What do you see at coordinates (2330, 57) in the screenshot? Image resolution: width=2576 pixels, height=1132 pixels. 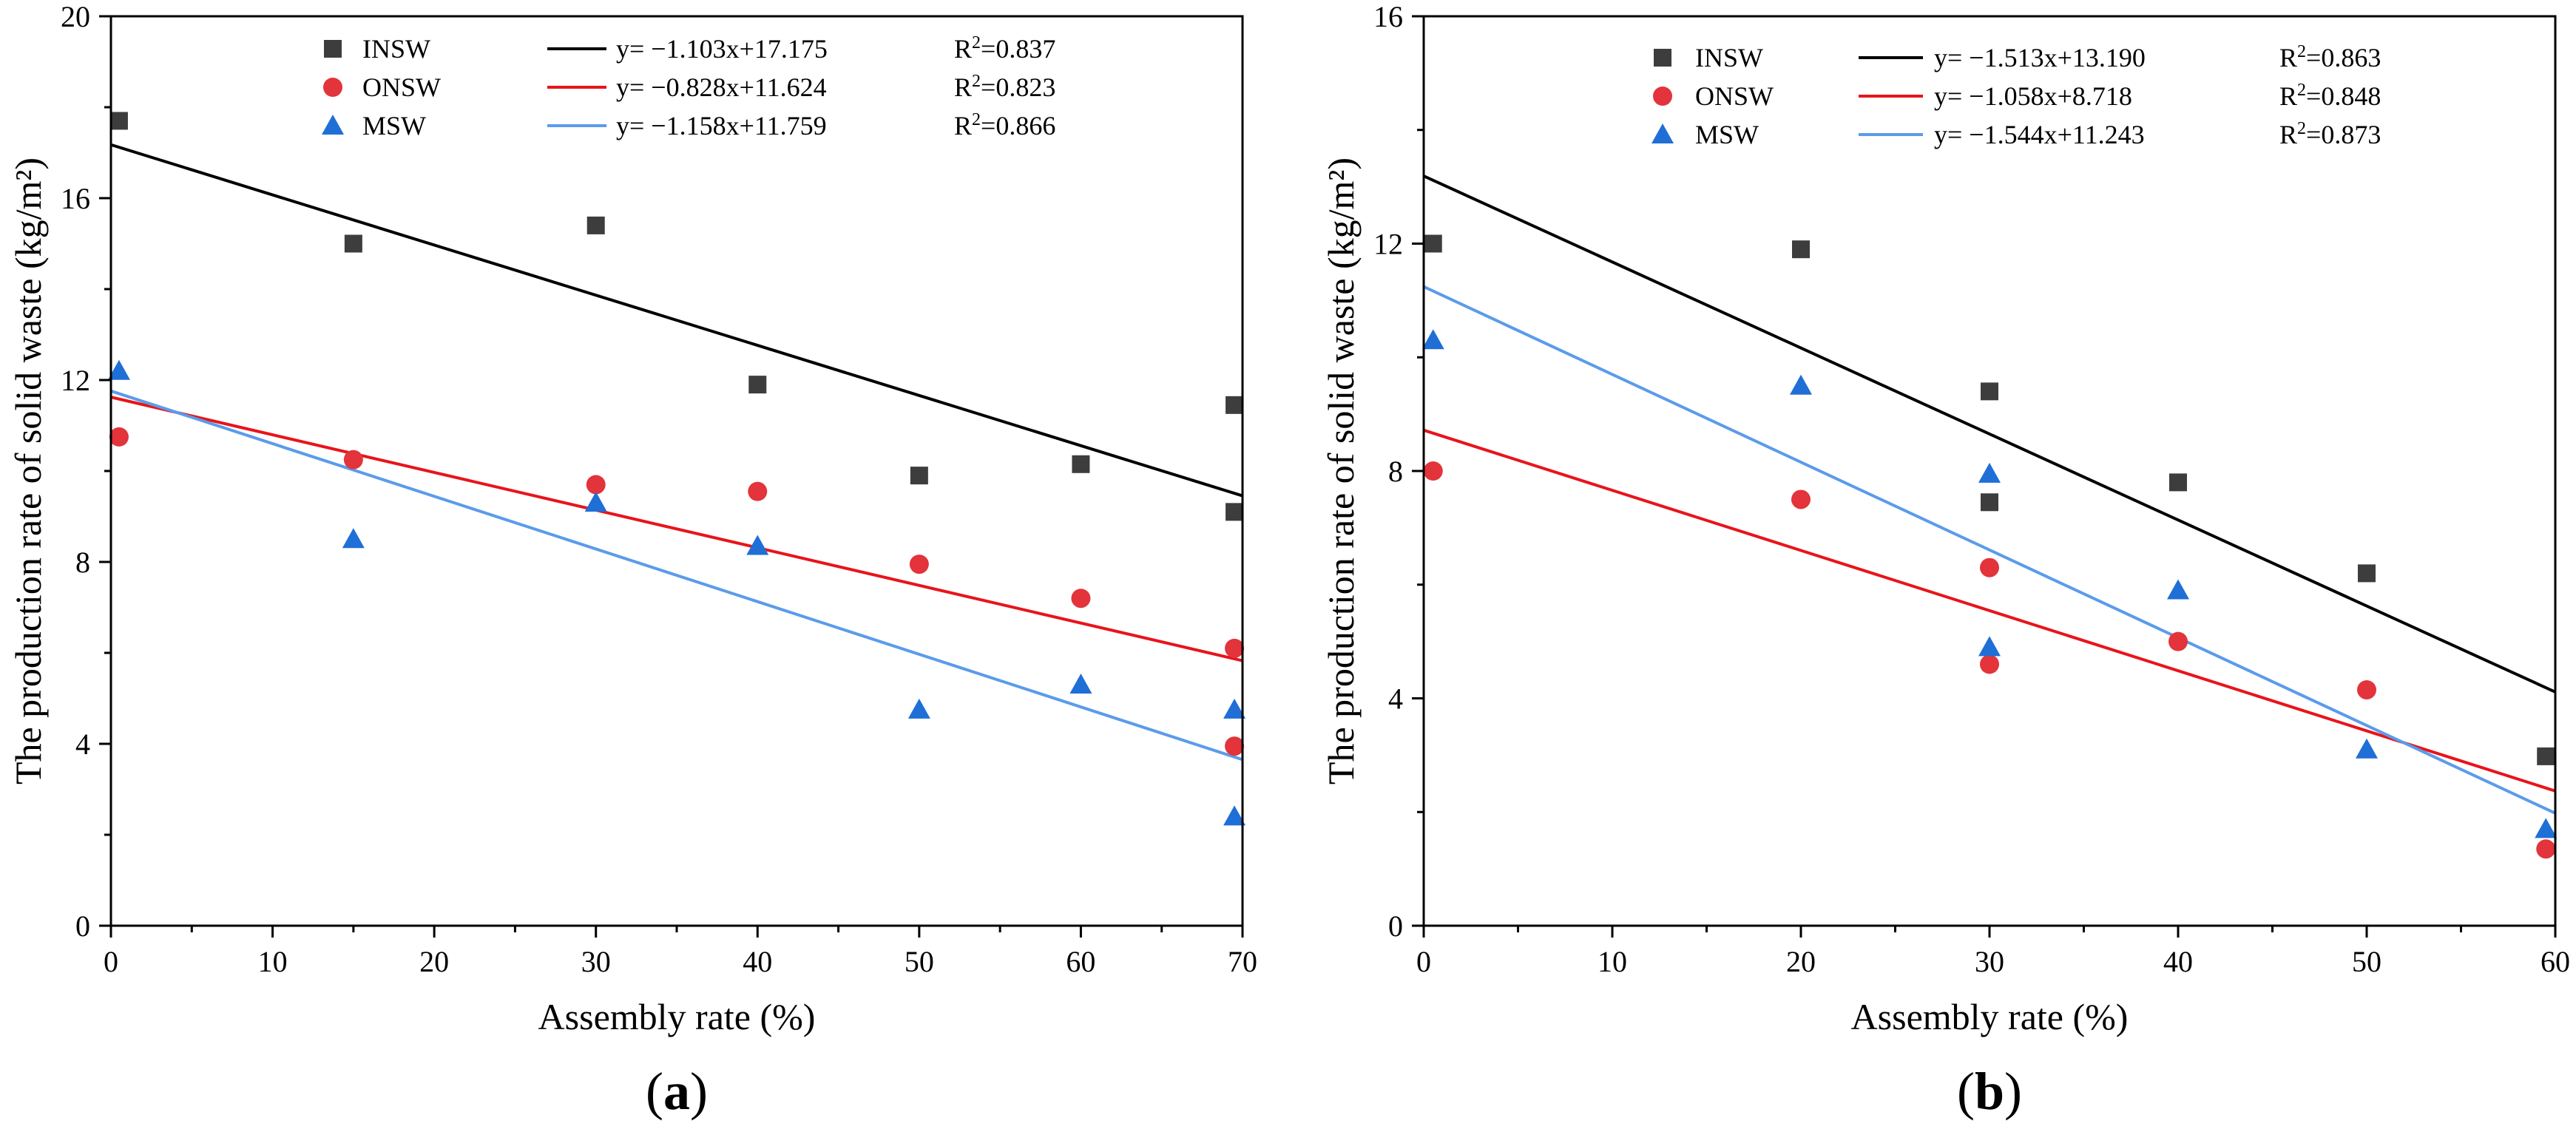 I see `fit-r2-insw: R2=0.863` at bounding box center [2330, 57].